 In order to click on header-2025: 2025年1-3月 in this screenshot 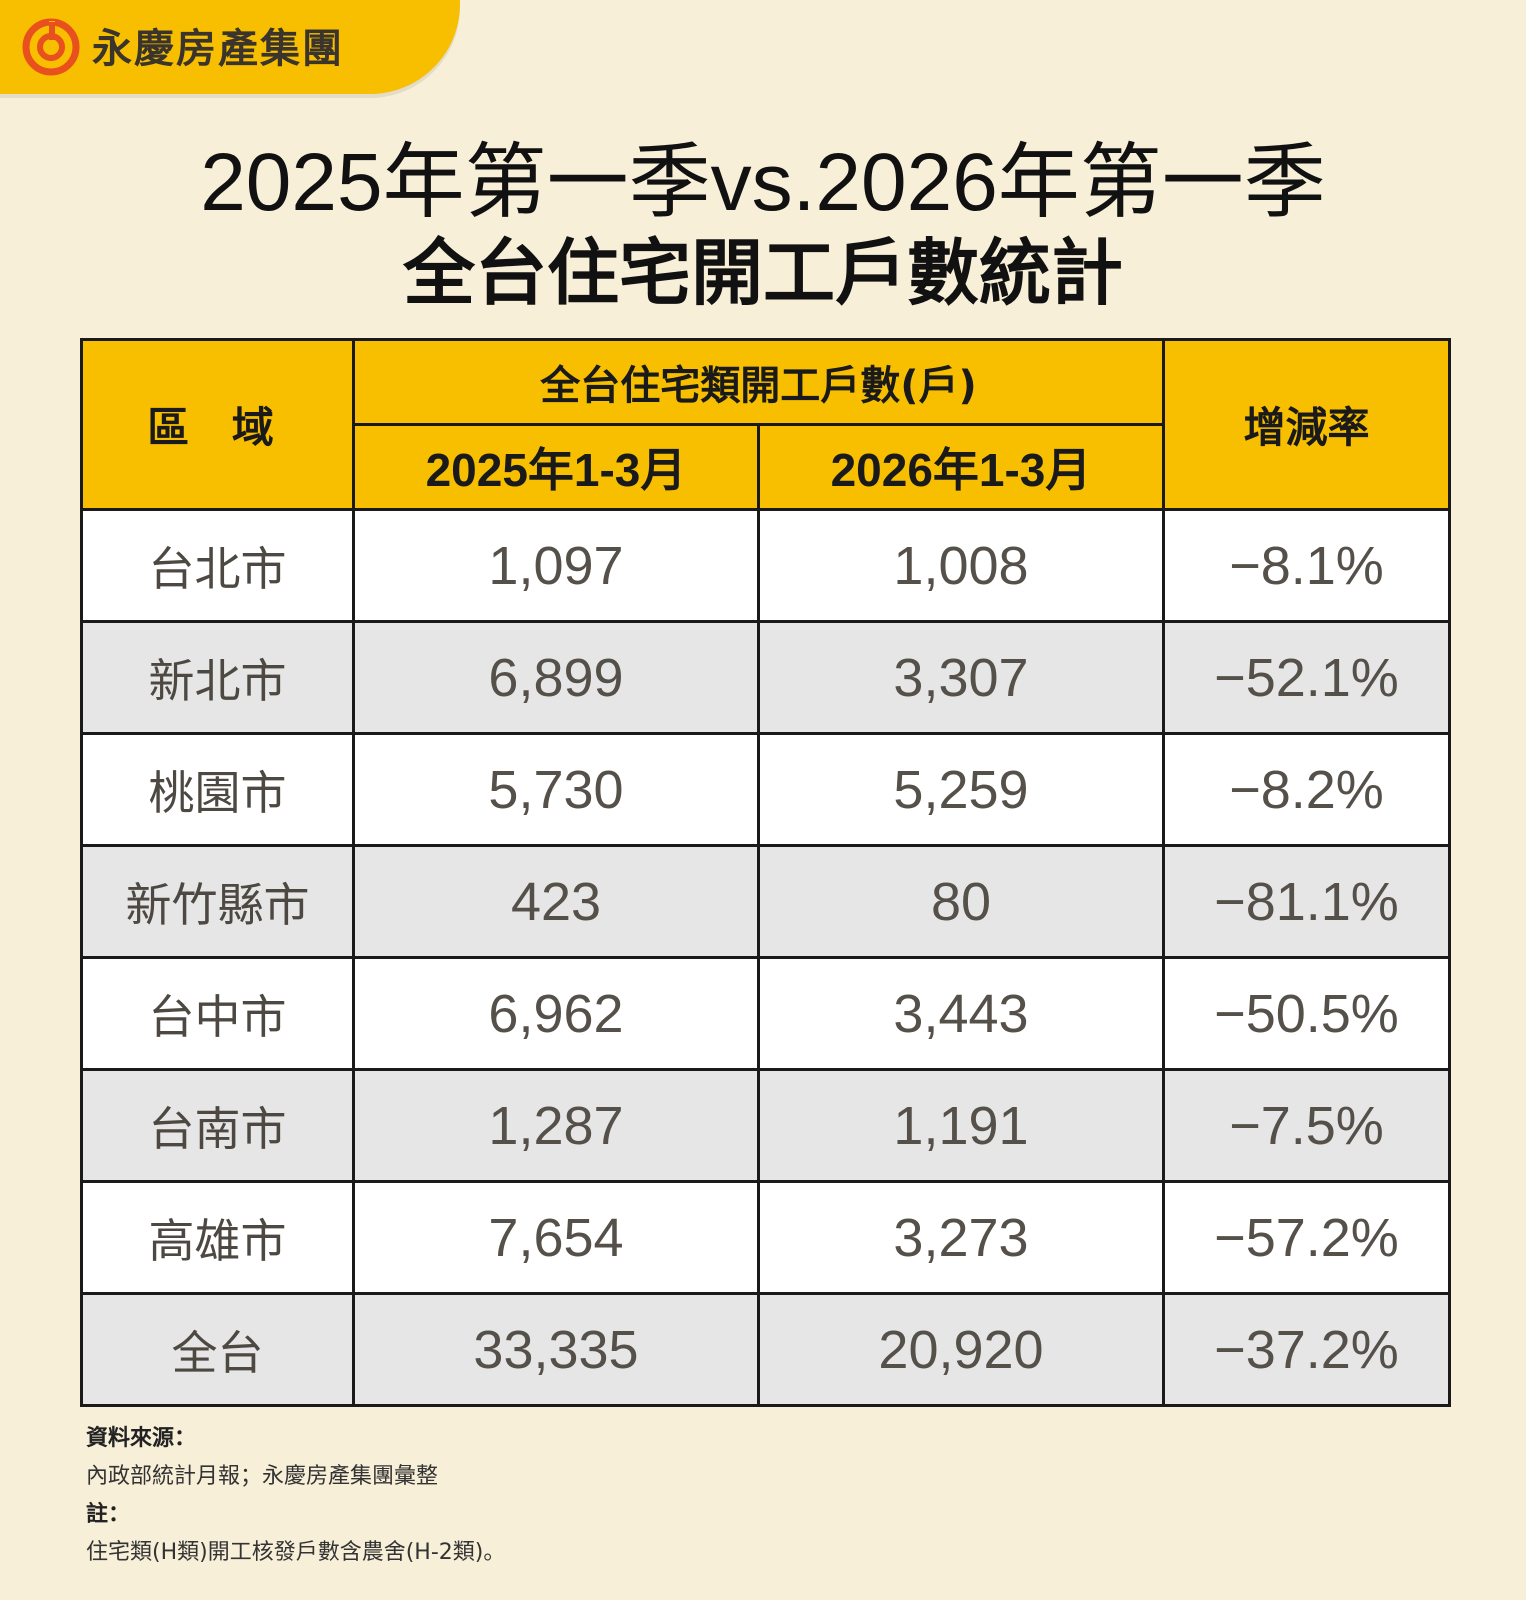, I will do `click(556, 467)`.